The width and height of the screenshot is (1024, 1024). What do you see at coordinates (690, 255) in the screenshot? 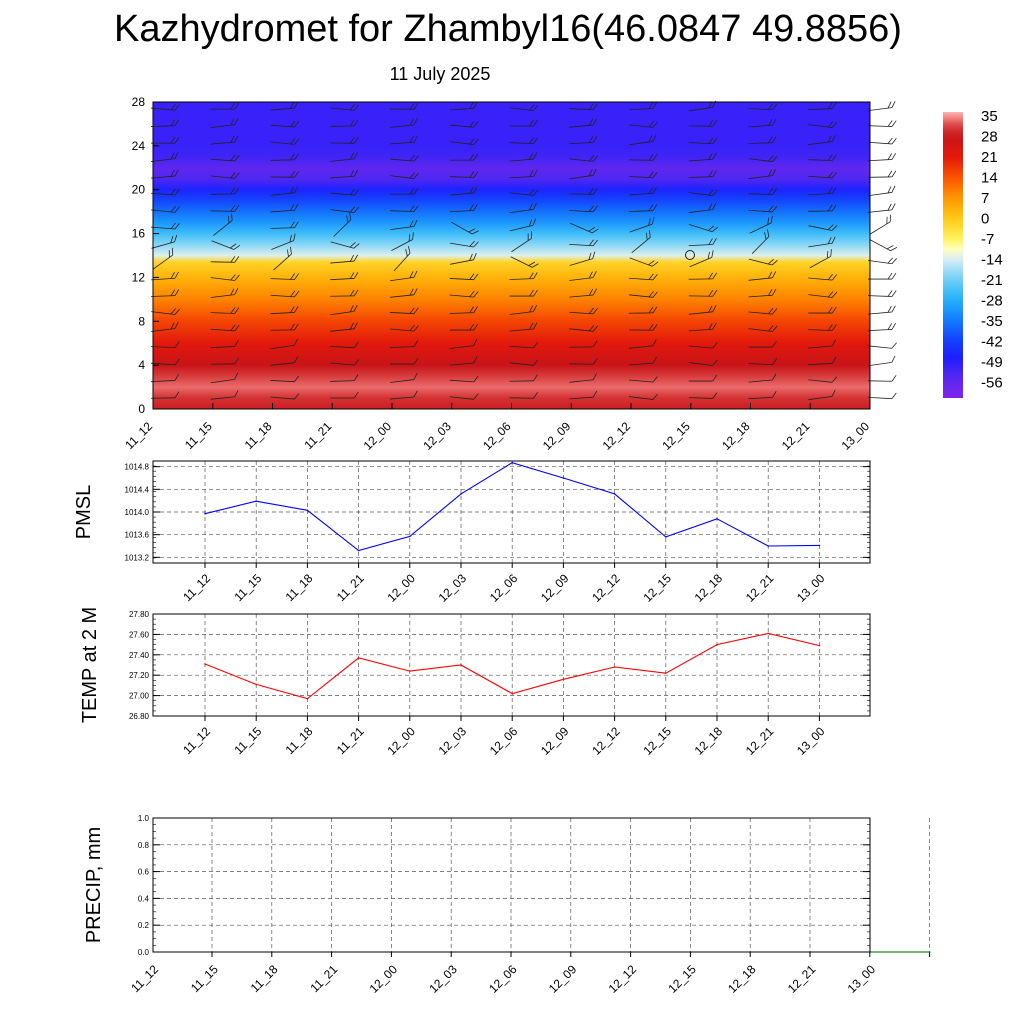
I see `calm-wind-marker` at bounding box center [690, 255].